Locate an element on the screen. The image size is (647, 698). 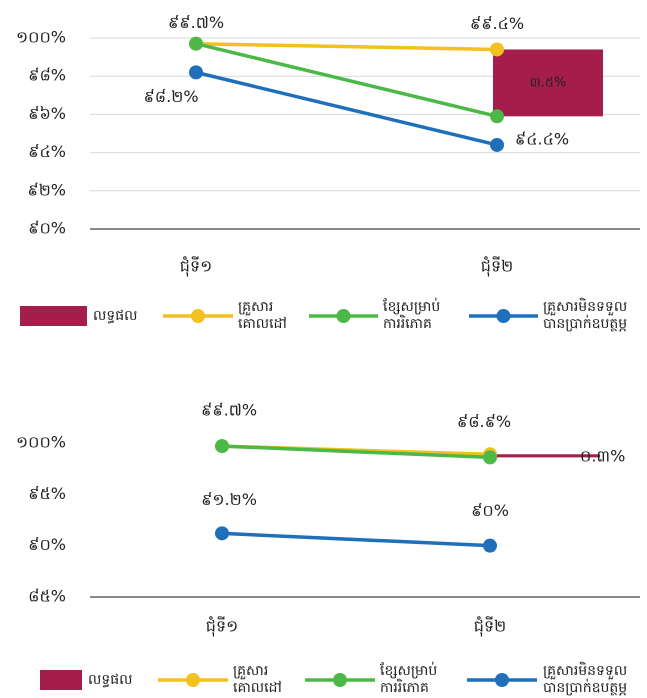
data-label: ៩១.២% is located at coordinates (229, 499).